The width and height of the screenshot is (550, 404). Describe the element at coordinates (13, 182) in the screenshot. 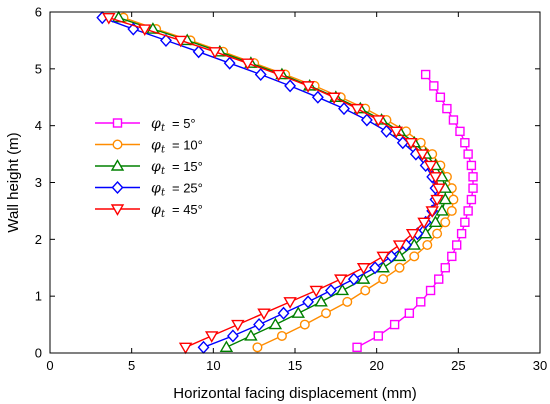

I see `y-axis-title: Wall height (m)` at that location.